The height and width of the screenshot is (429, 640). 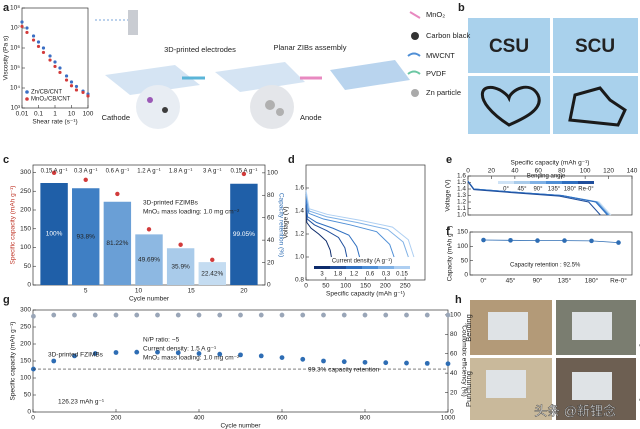 I want to click on panel-label: h, so click(x=458, y=300).